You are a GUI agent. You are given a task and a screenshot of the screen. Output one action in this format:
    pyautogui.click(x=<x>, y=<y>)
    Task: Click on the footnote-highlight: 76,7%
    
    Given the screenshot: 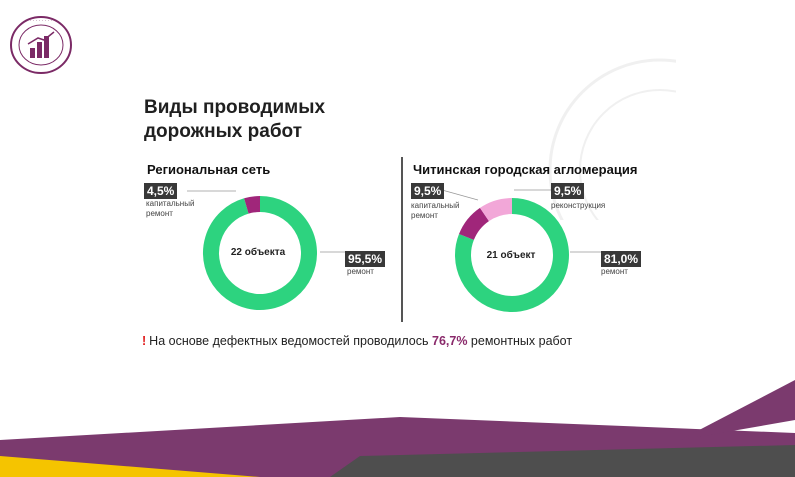 What is the action you would take?
    pyautogui.click(x=450, y=341)
    